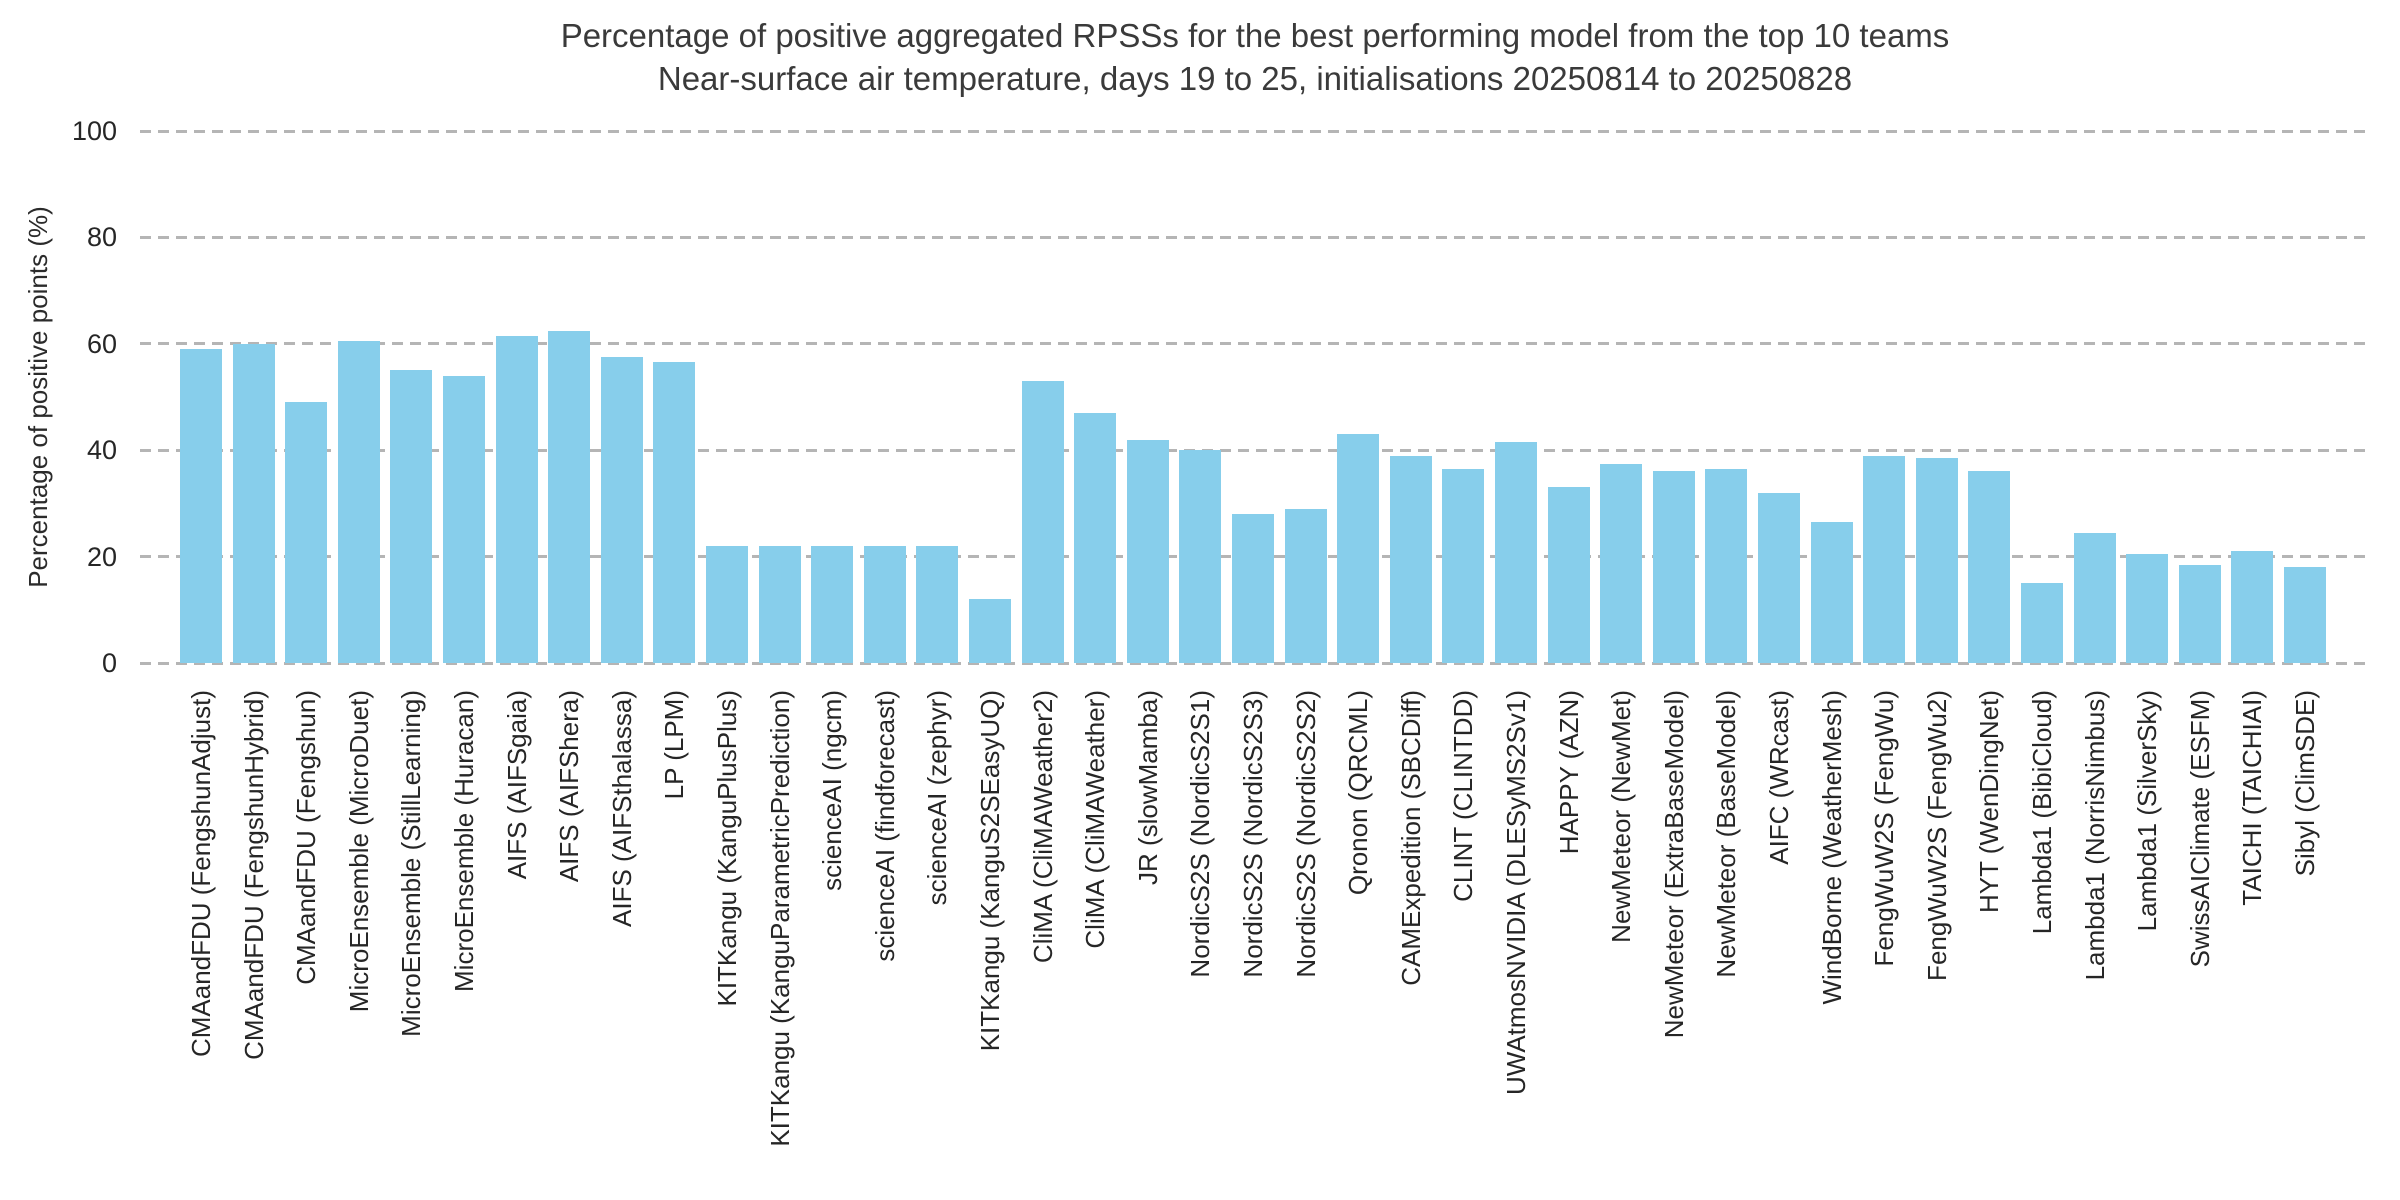 This screenshot has height=1200, width=2400. Describe the element at coordinates (569, 786) in the screenshot. I see `x-tick-label: AIFS (AIFShera)` at that location.